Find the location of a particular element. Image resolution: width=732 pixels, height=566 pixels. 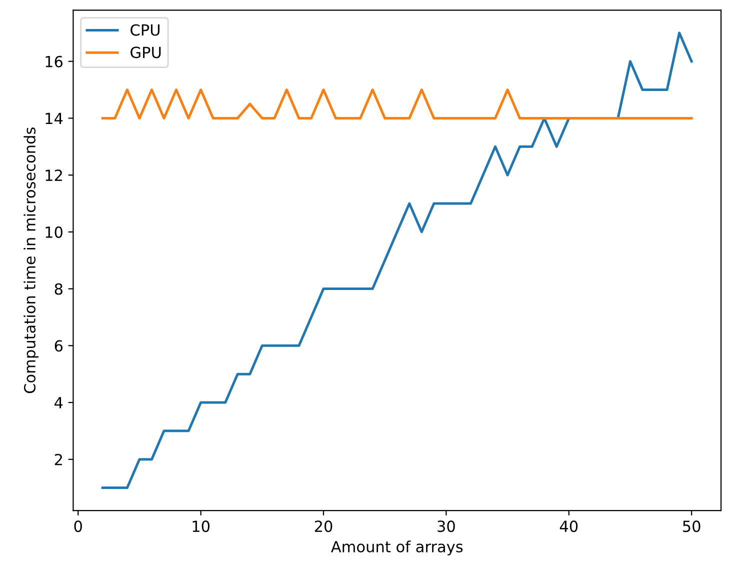

y-axis-title: Computation time in microseconds is located at coordinates (31, 261).